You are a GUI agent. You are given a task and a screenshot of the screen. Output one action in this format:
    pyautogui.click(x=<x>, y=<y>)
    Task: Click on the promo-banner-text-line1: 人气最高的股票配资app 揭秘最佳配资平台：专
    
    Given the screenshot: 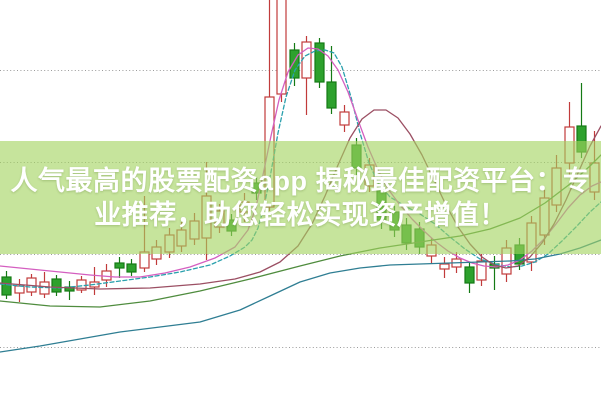 What is the action you would take?
    pyautogui.click(x=300, y=180)
    